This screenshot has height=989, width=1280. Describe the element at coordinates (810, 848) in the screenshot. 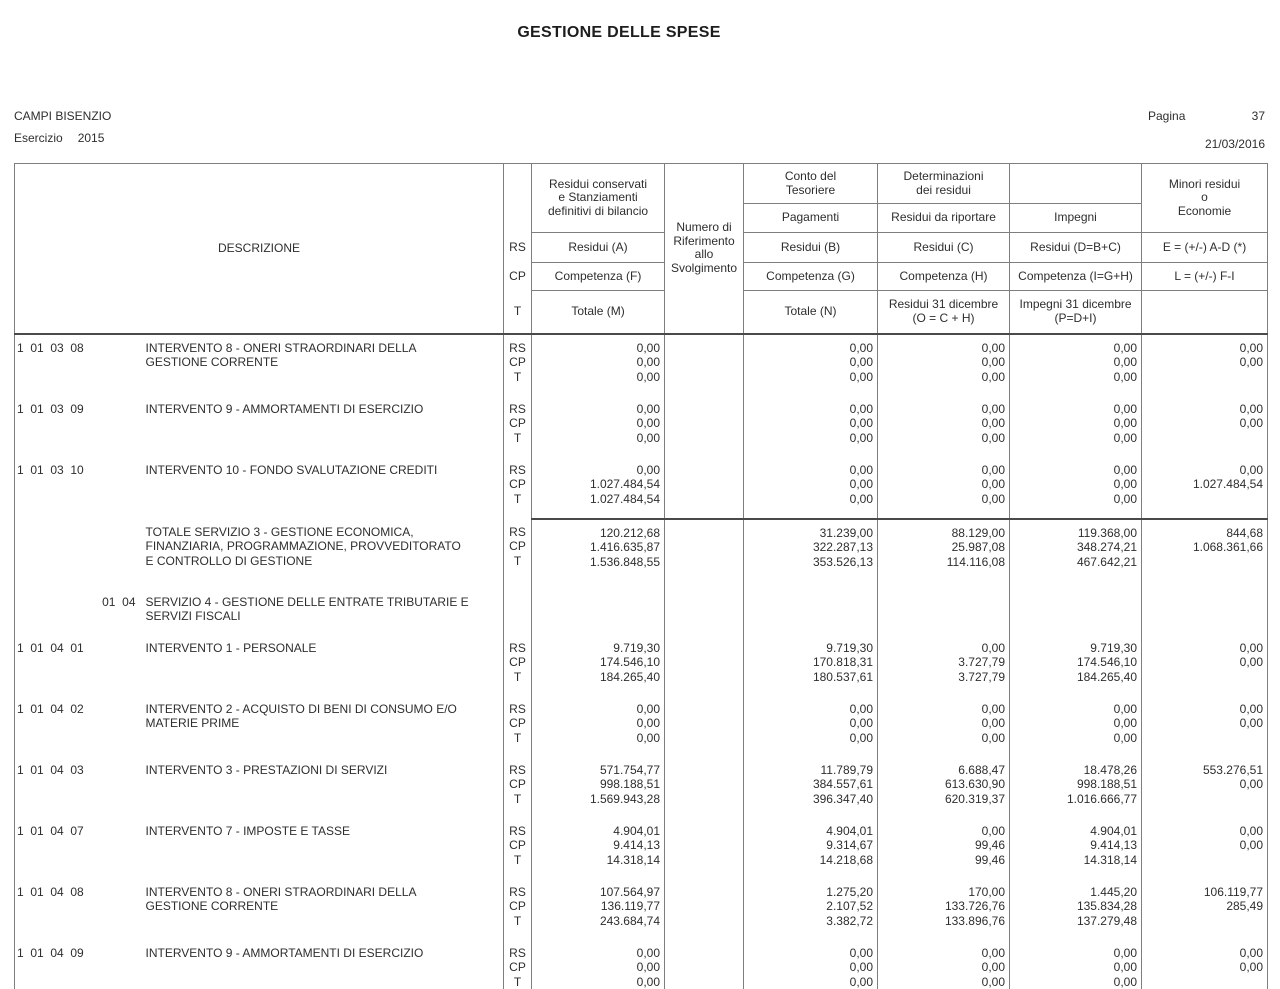

I see `col-b-values: 4.904,01 9.314,67 14.218,68` at that location.